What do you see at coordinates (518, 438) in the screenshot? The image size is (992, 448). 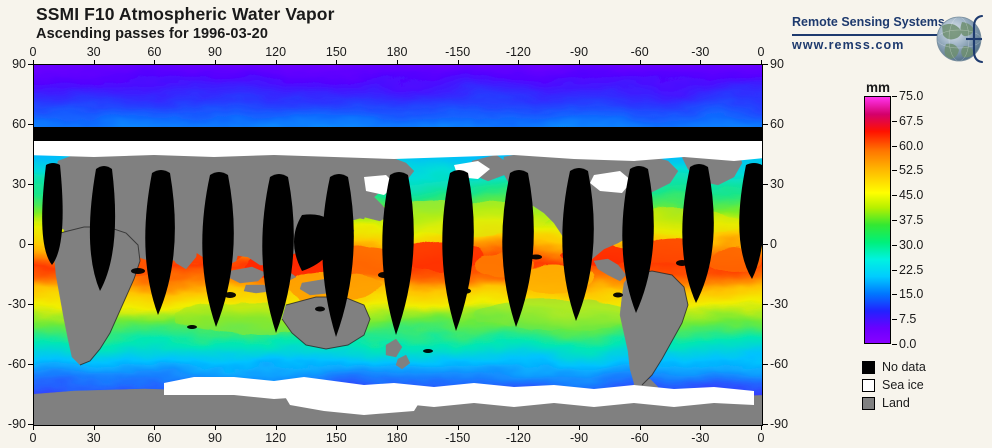 I see `lon-tick-label-bottom: -120` at bounding box center [518, 438].